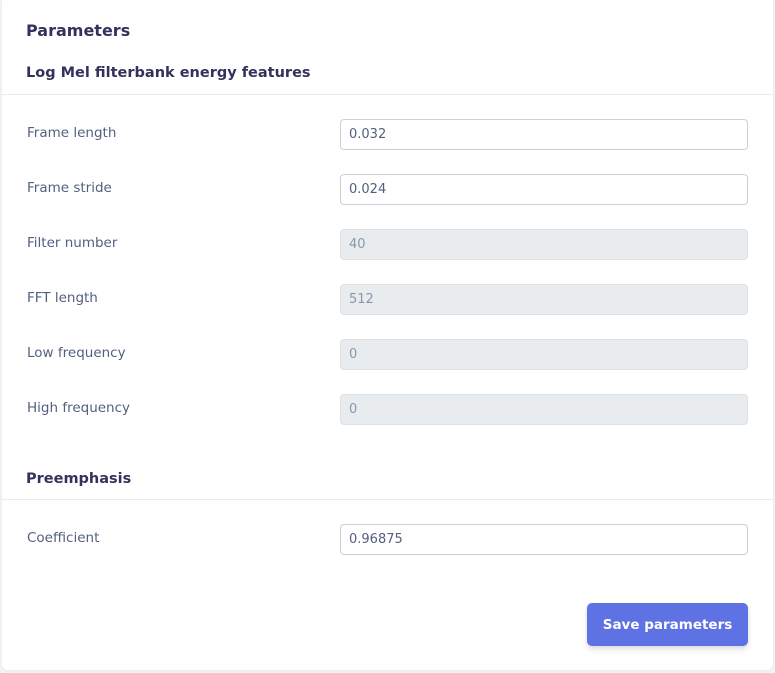  I want to click on frame-length-label: Frame length, so click(72, 133).